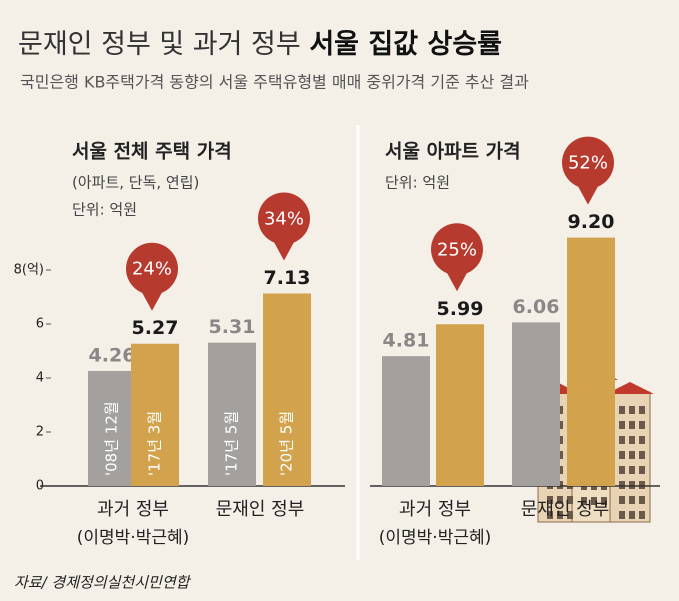  What do you see at coordinates (536, 307) in the screenshot?
I see `value-label: 6.06` at bounding box center [536, 307].